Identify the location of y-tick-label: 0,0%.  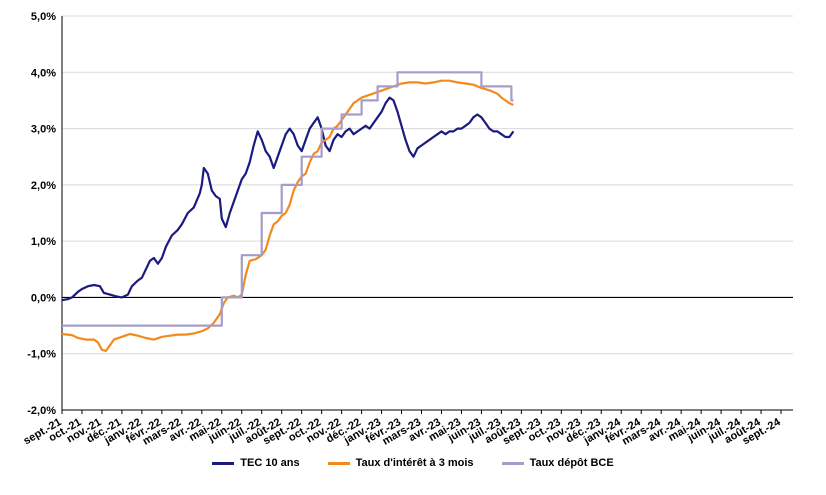
(43, 298).